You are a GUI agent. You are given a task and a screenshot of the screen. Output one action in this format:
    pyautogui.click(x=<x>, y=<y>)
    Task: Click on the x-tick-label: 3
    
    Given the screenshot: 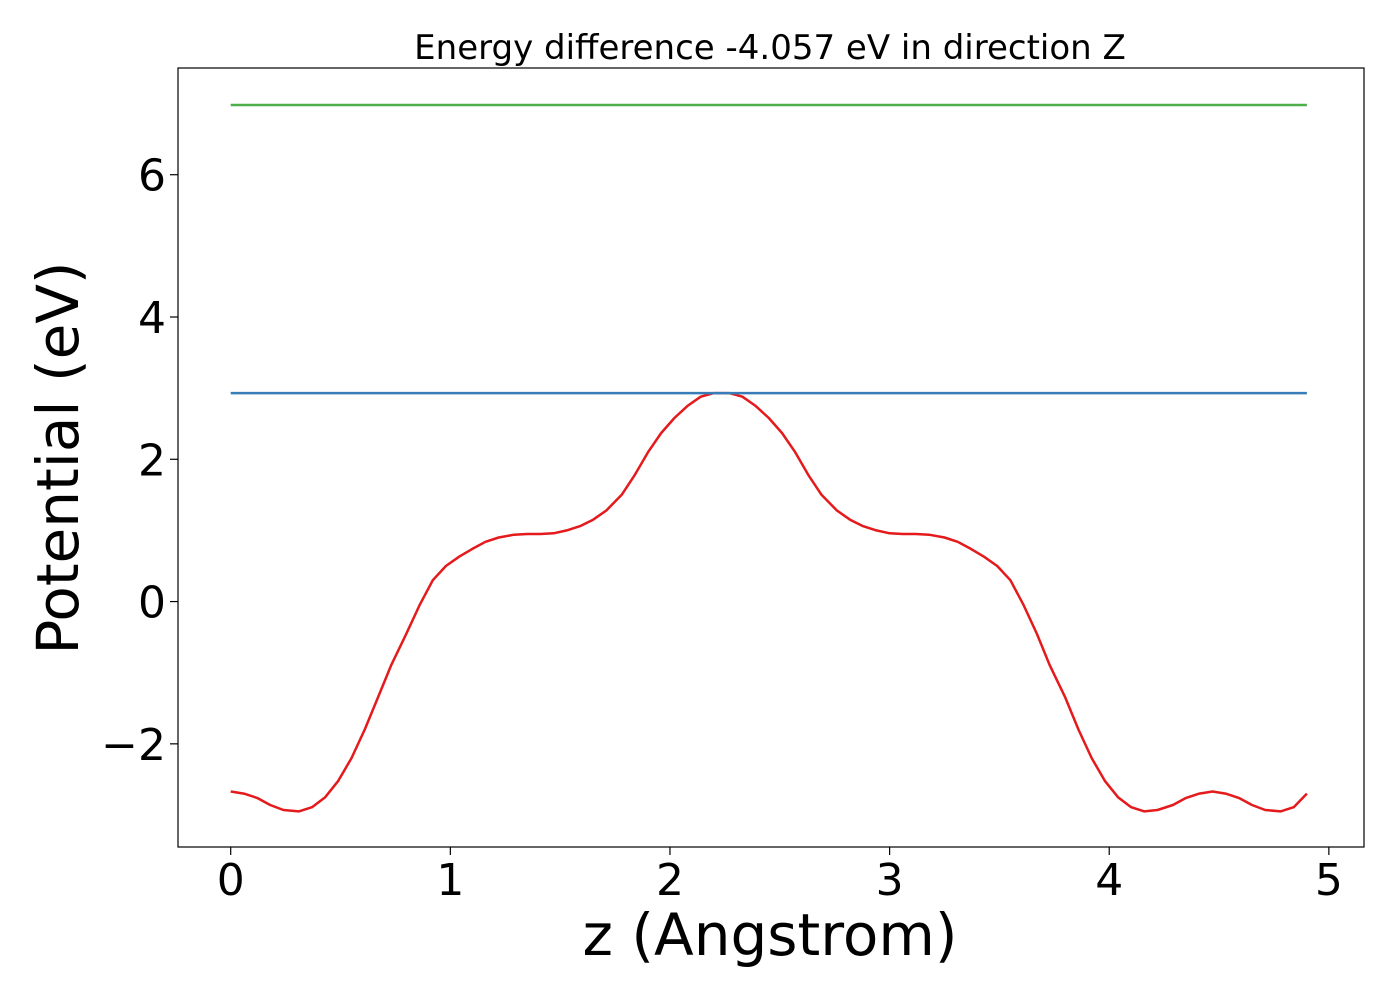 What is the action you would take?
    pyautogui.click(x=890, y=880)
    